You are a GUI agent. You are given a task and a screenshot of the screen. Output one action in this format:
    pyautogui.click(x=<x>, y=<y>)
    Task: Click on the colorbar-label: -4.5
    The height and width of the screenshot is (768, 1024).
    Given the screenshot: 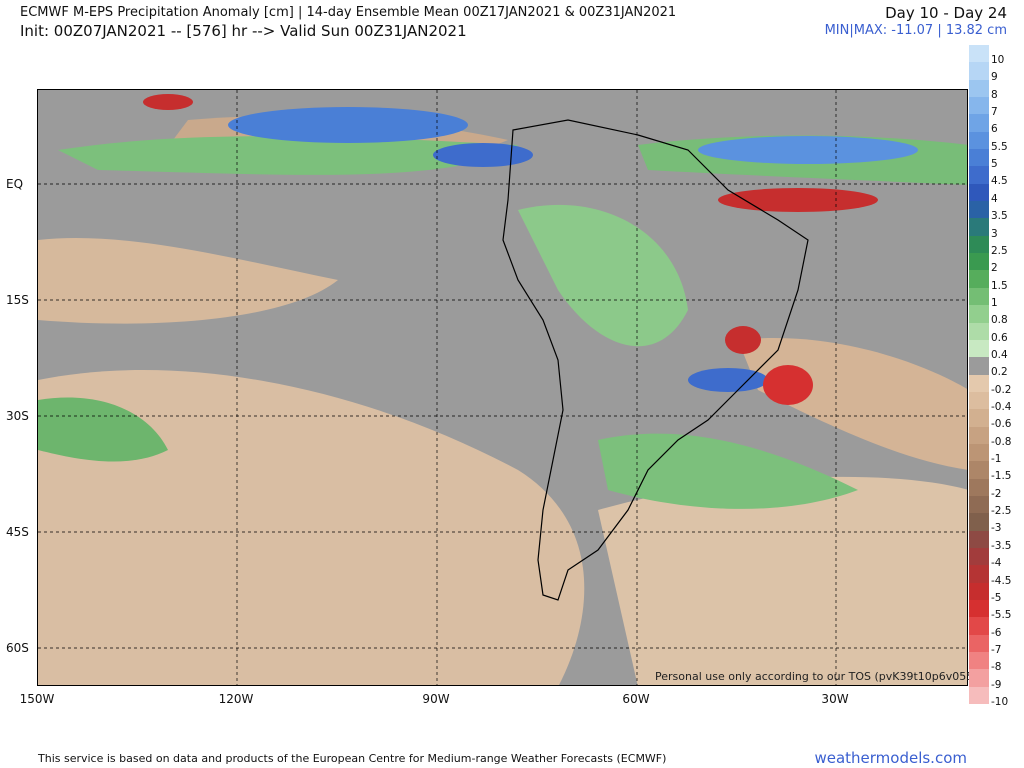 What is the action you would take?
    pyautogui.click(x=1001, y=580)
    